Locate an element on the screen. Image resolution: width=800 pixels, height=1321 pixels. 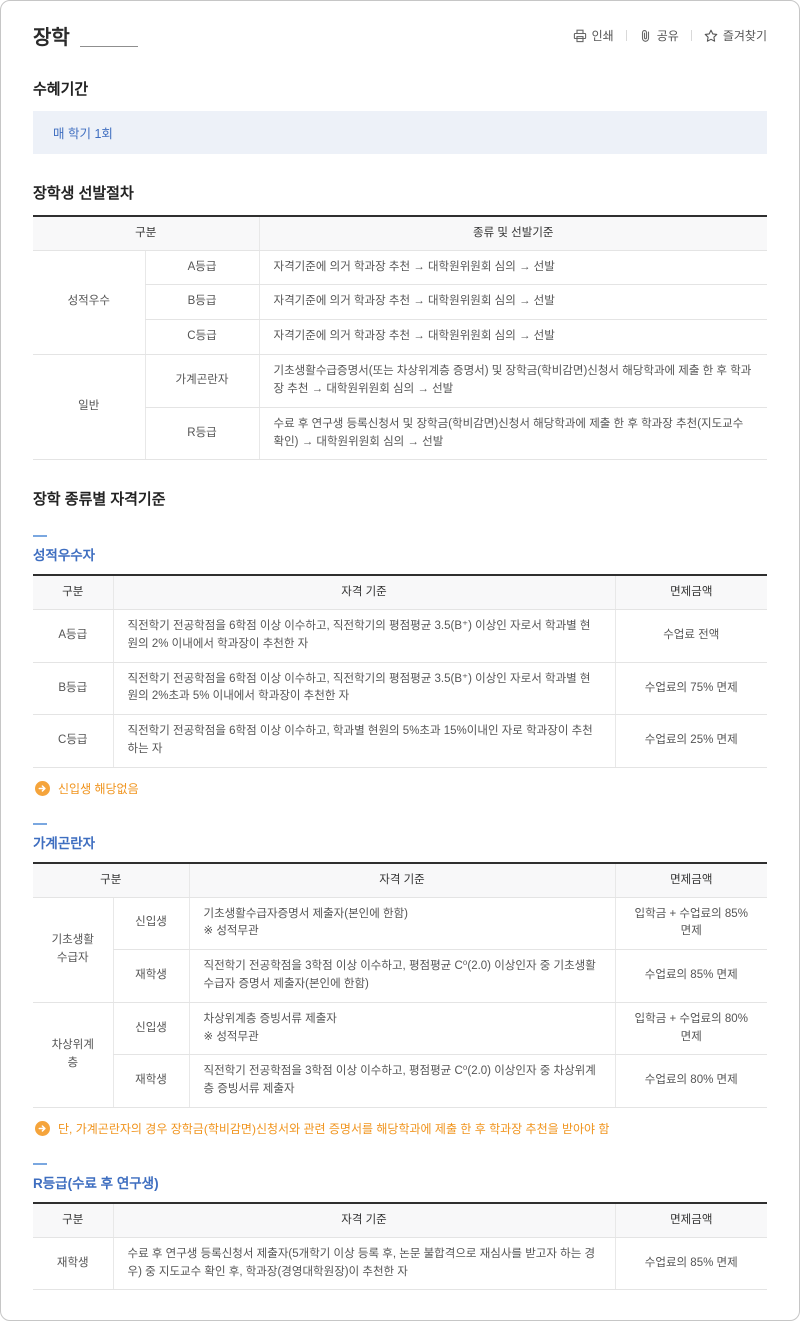
page-title-text: 장학 is located at coordinates (51, 38).